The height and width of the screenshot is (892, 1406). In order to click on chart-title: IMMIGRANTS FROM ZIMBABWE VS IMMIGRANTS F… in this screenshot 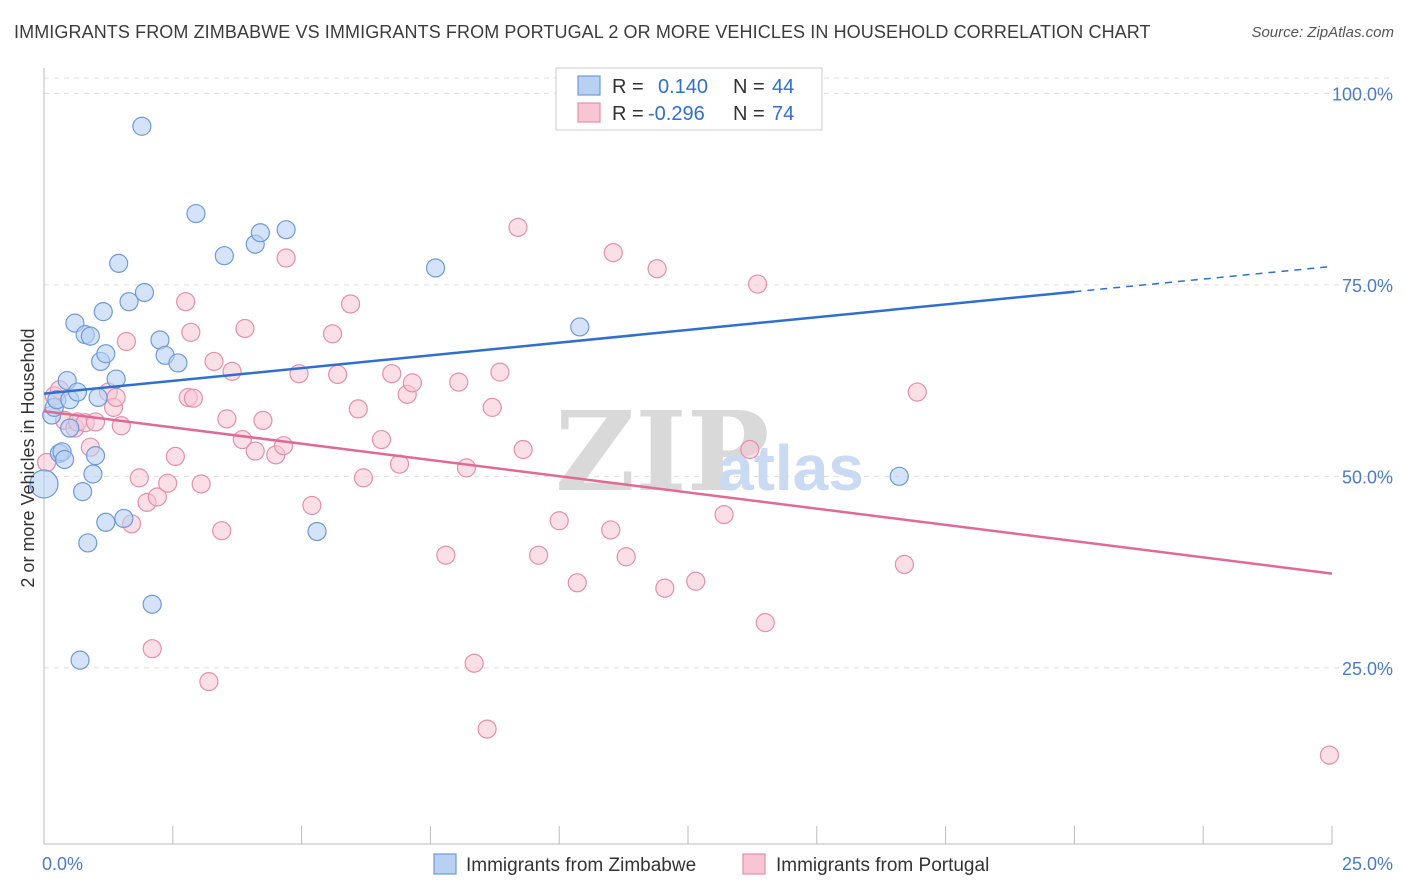, I will do `click(582, 32)`.